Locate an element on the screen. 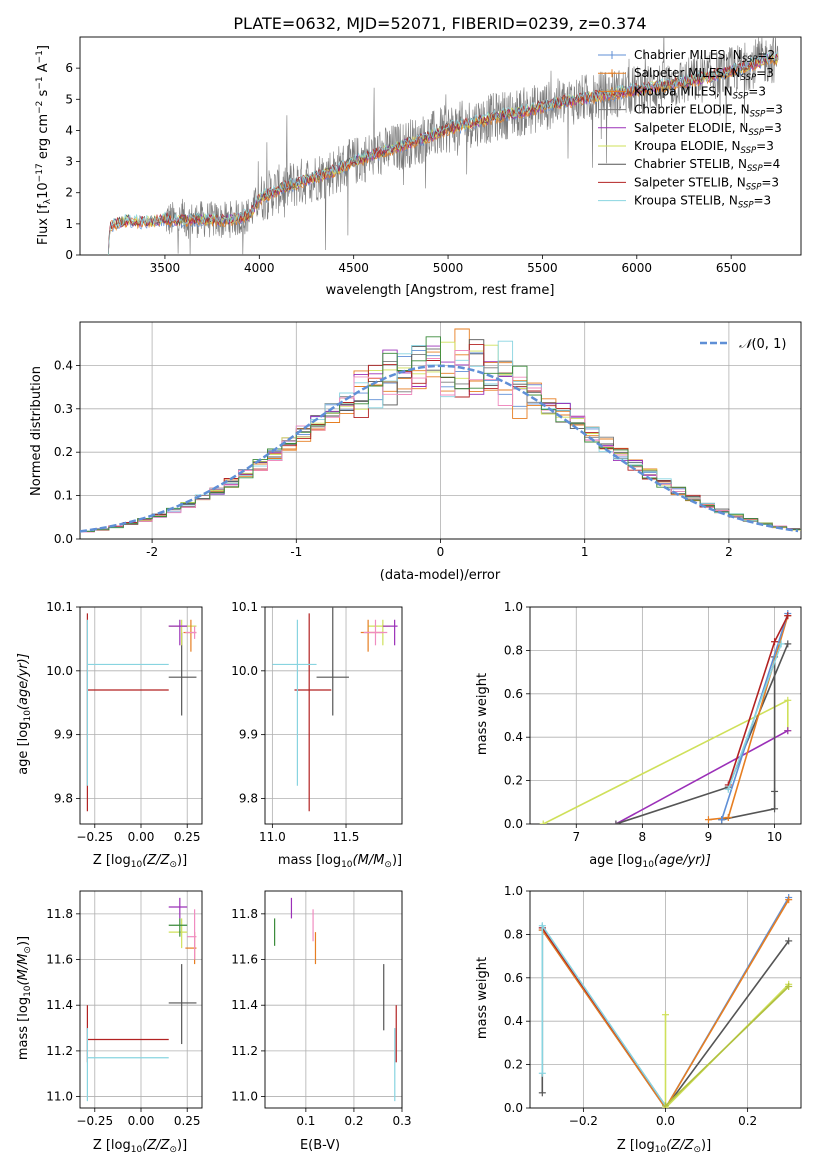 The image size is (819, 1170). age-mass-xlabel-sub2: ⊙ is located at coordinates (388, 865).